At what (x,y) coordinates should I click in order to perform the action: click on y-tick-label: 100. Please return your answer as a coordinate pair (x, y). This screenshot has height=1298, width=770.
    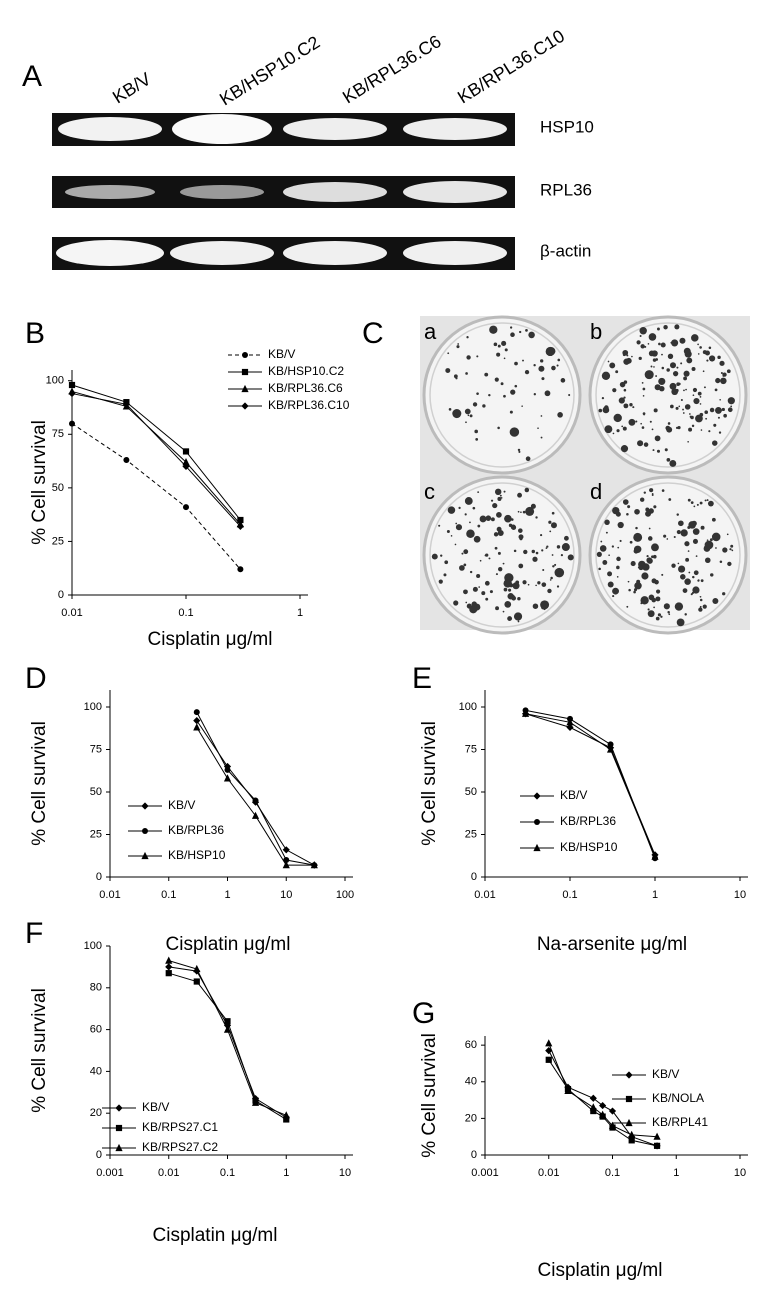
    Looking at the image, I should click on (93, 946).